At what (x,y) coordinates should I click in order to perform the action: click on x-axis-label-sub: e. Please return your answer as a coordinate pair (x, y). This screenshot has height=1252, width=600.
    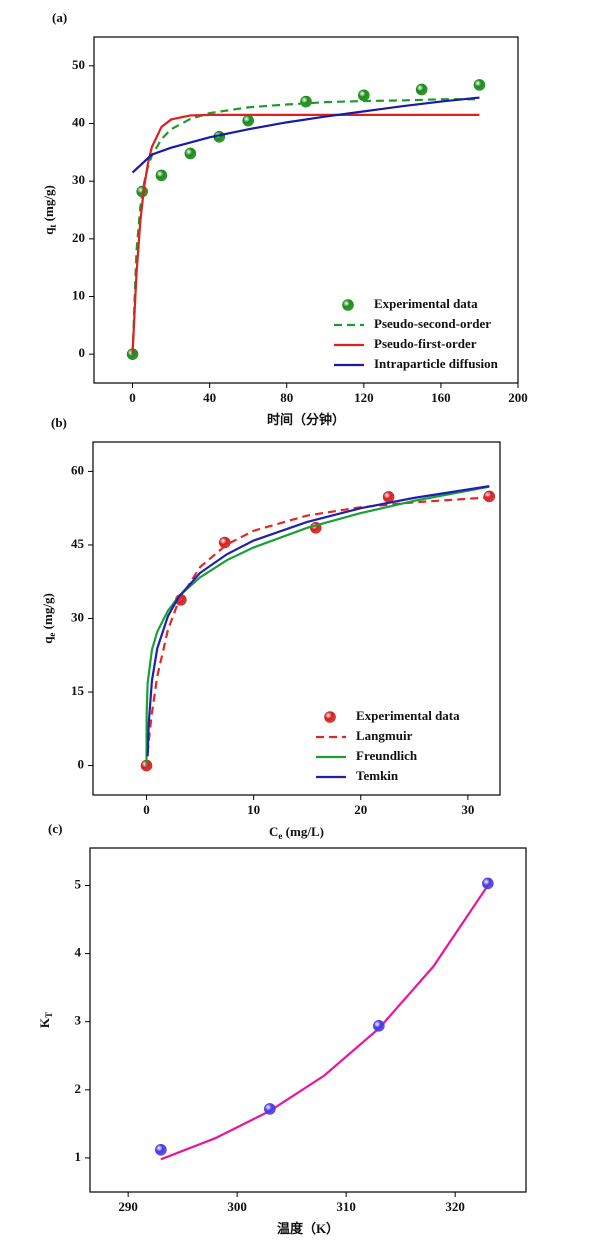
    Looking at the image, I should click on (280, 836).